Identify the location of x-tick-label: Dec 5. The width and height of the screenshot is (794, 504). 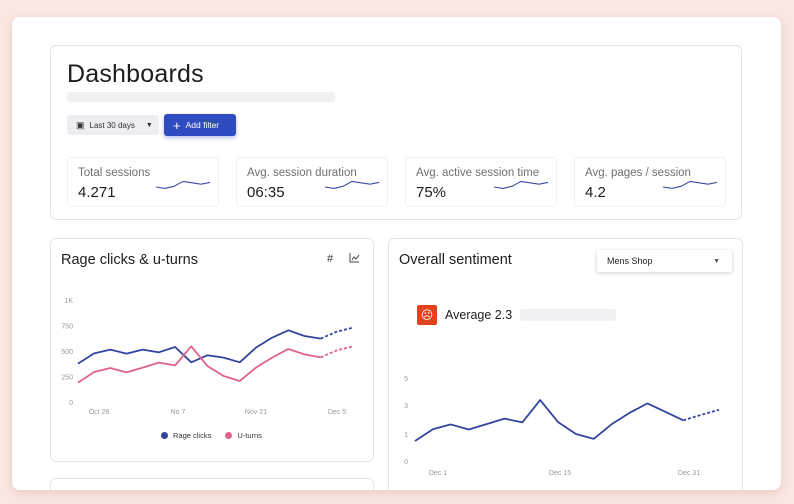
(337, 412).